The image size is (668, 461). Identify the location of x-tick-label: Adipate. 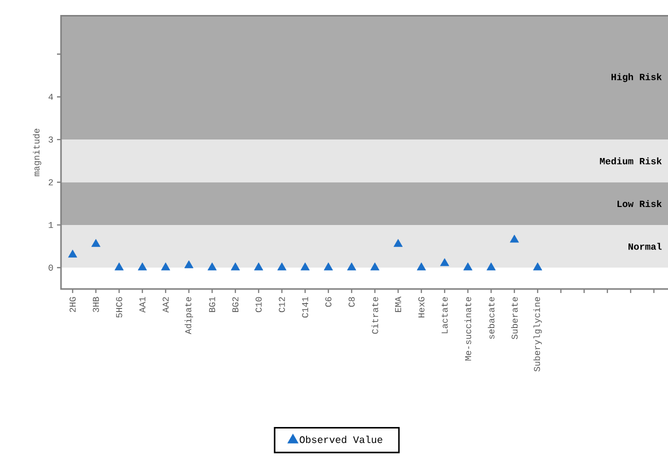
(189, 315).